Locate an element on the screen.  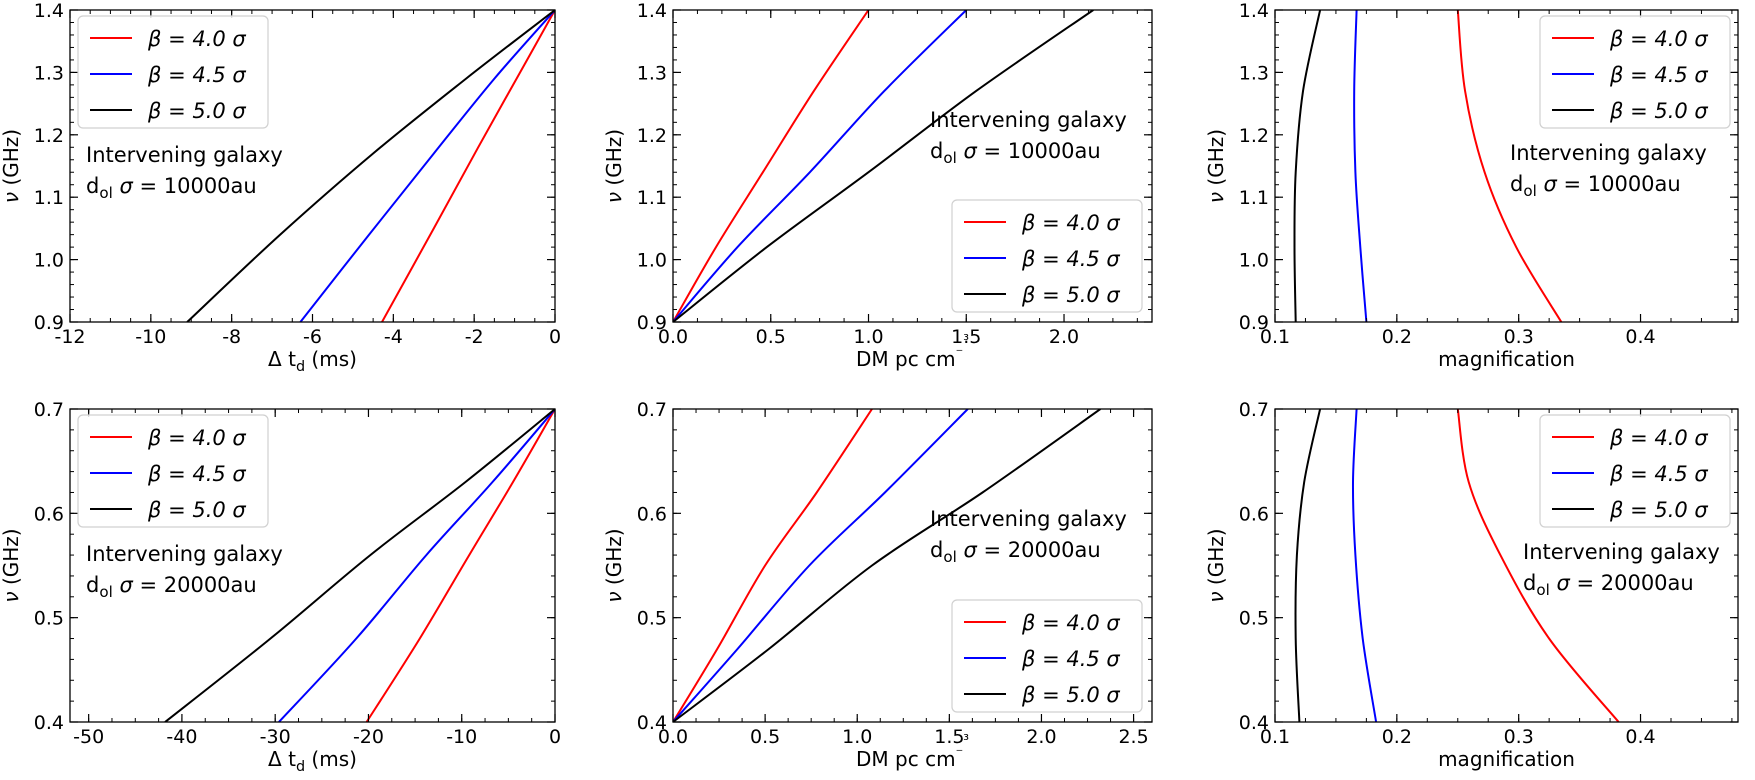
x-tick-label: -2 is located at coordinates (474, 337).